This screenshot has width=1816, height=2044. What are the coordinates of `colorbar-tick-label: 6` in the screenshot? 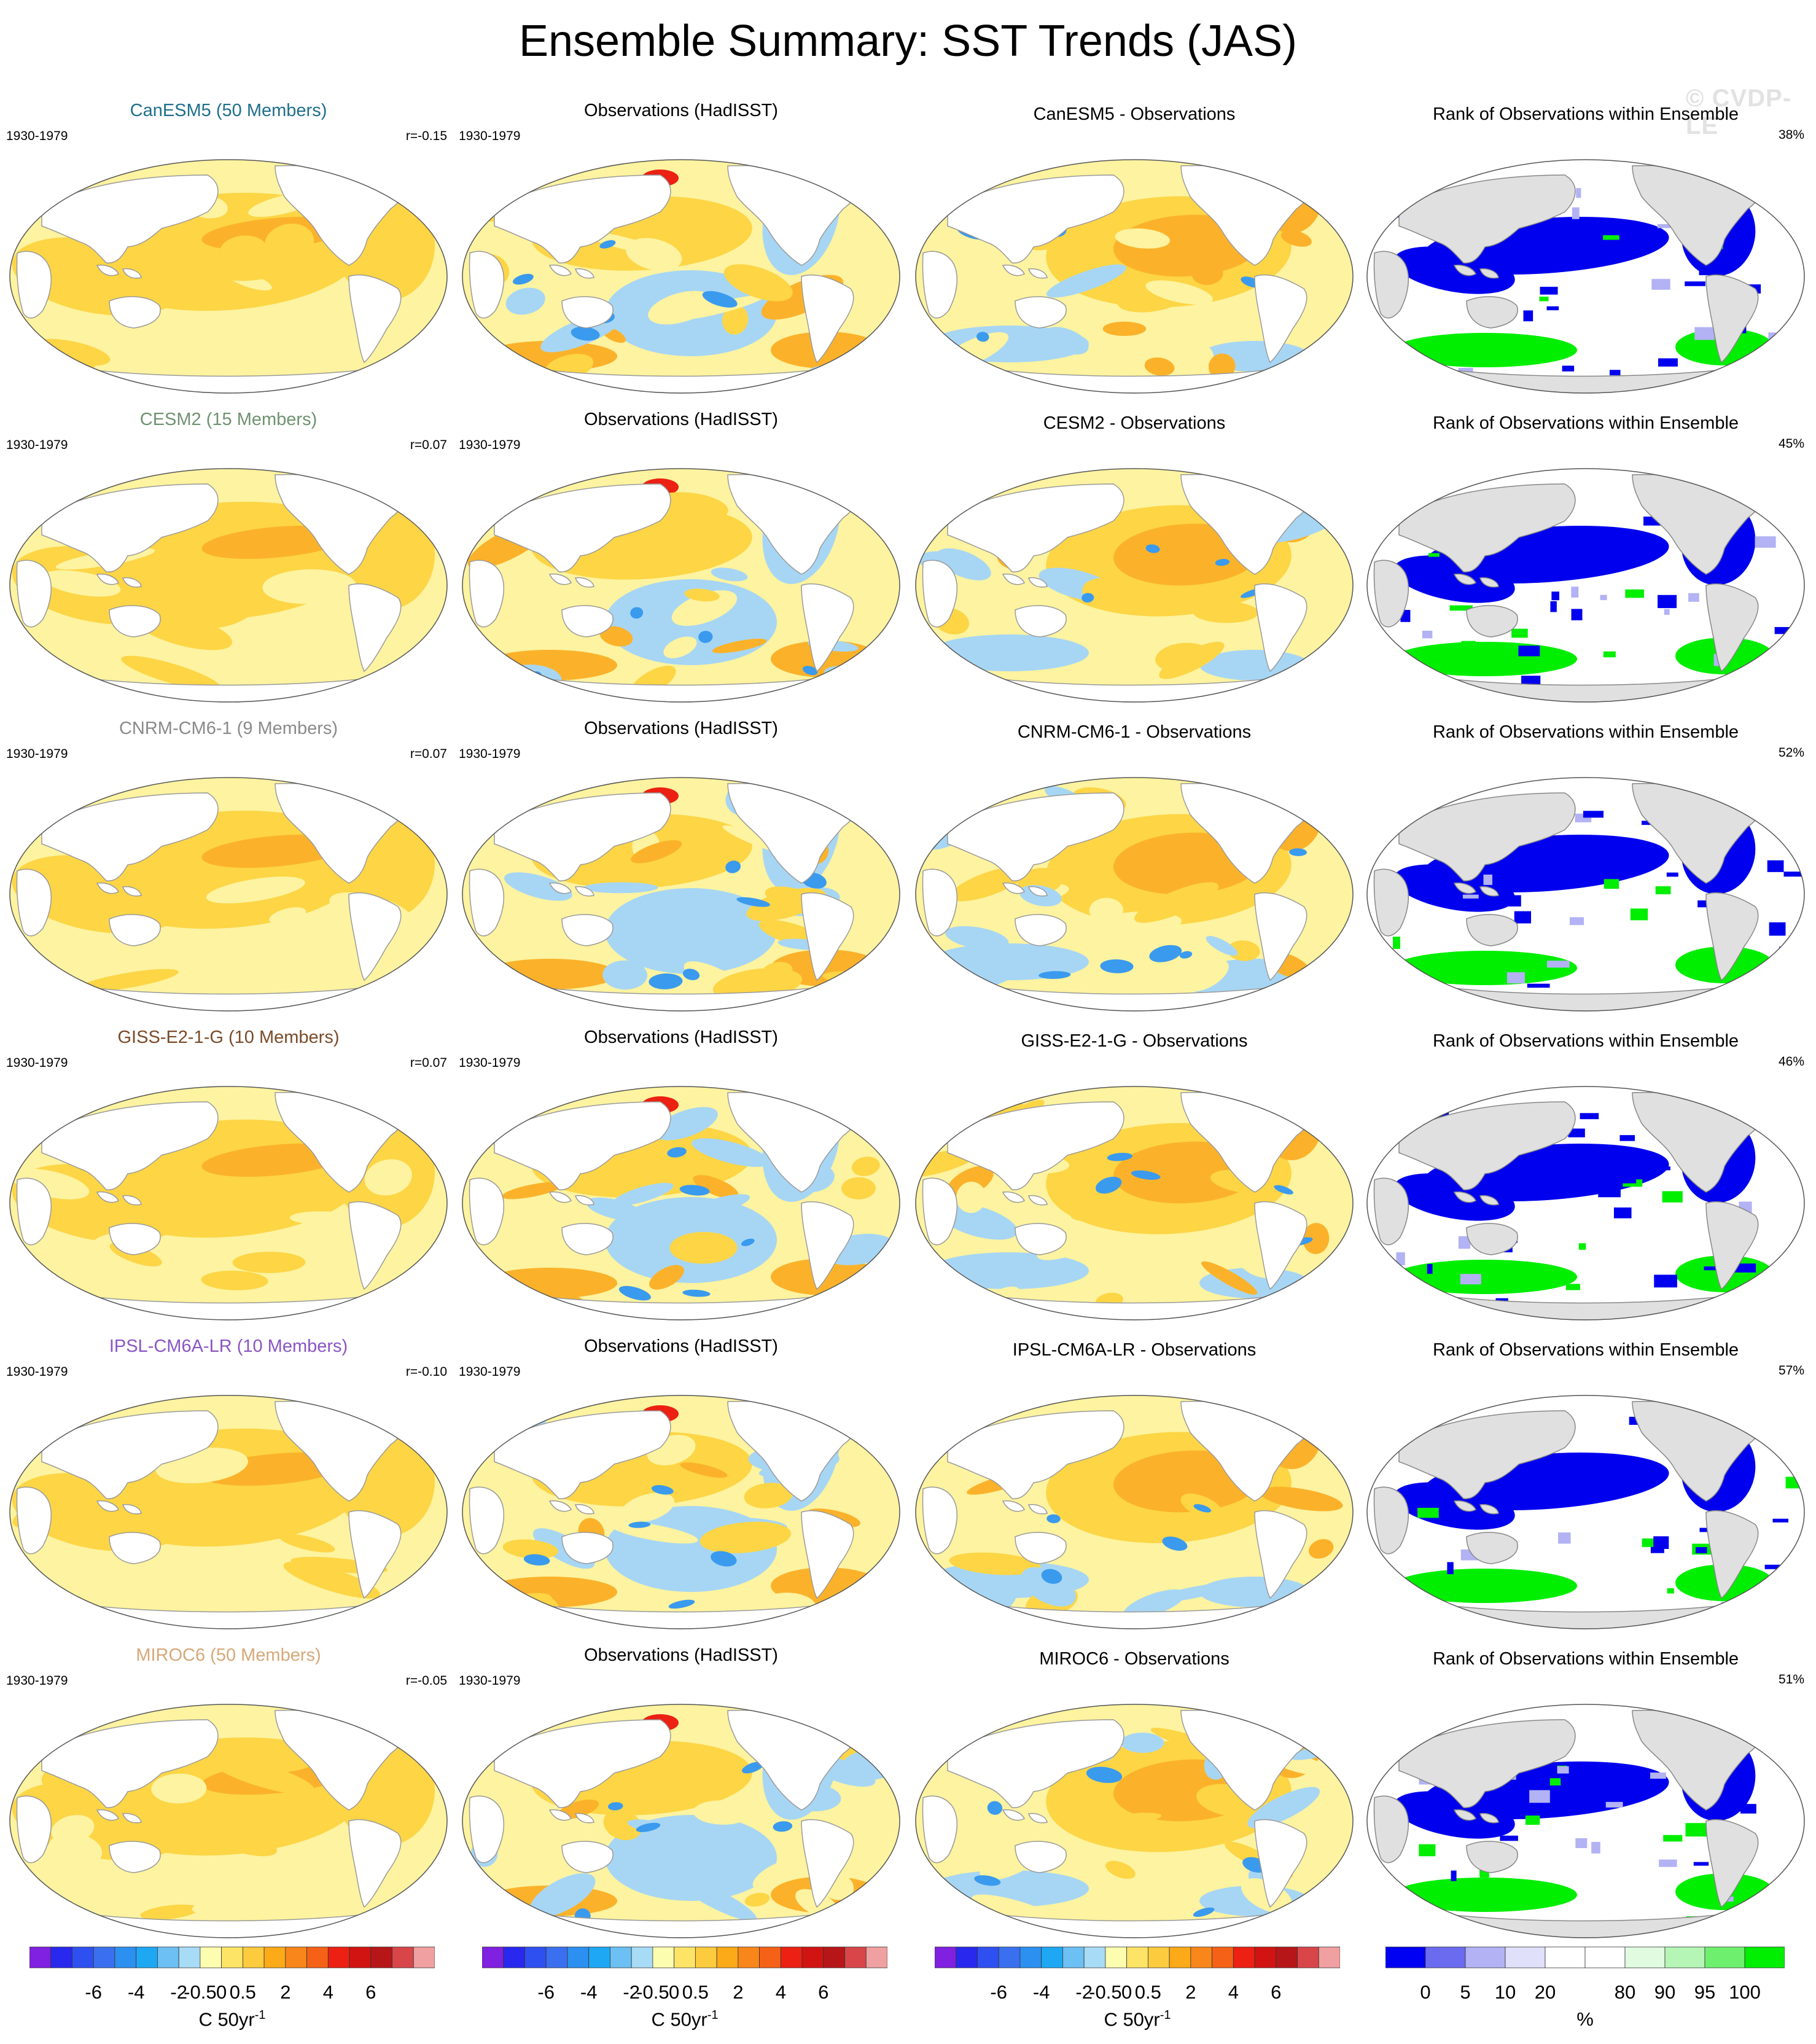 It's located at (1276, 1992).